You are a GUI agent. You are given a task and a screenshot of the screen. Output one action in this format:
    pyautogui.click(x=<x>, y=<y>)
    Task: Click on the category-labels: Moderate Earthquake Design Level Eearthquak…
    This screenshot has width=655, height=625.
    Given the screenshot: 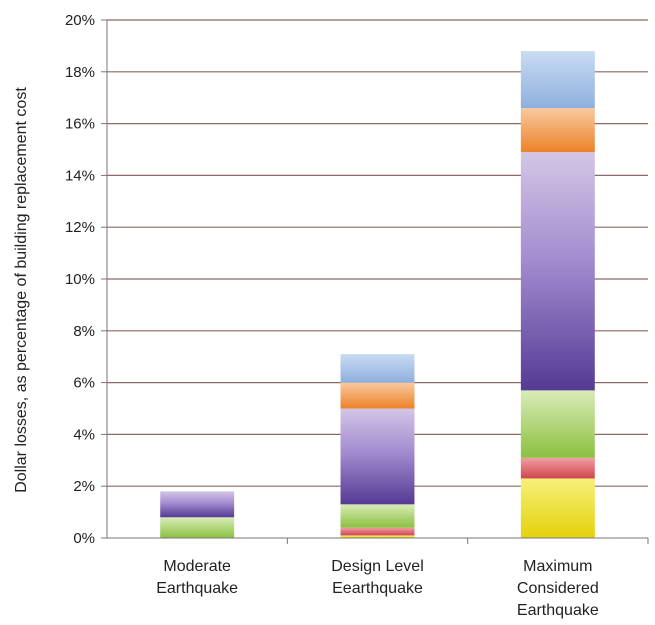 What is the action you would take?
    pyautogui.click(x=377, y=588)
    